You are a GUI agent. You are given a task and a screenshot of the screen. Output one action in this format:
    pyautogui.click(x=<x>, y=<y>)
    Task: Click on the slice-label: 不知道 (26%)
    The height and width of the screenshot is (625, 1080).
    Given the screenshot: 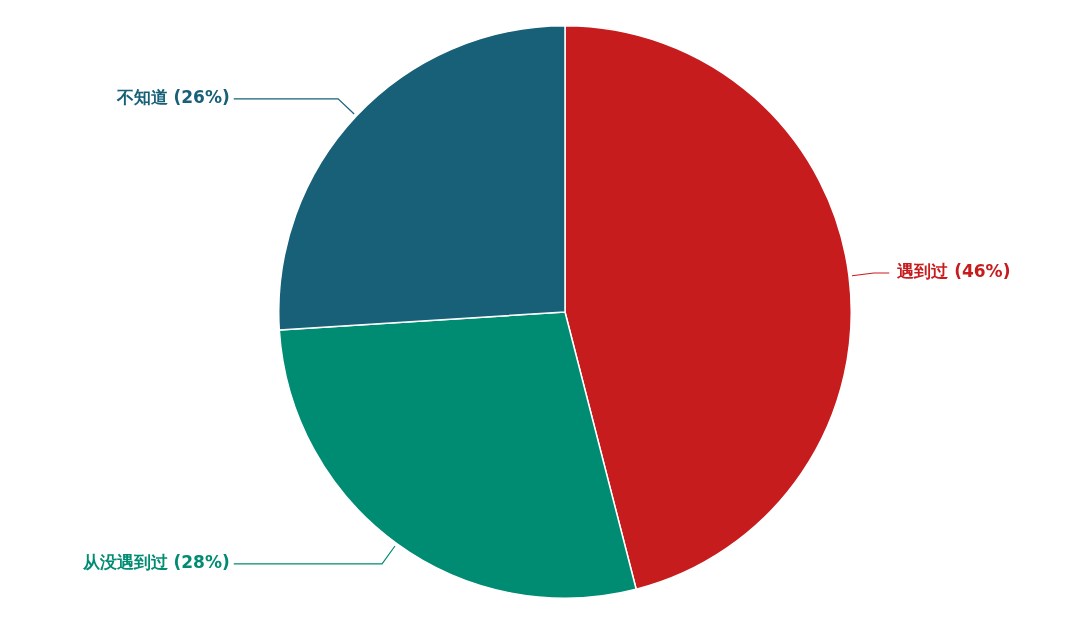 What is the action you would take?
    pyautogui.click(x=172, y=97)
    